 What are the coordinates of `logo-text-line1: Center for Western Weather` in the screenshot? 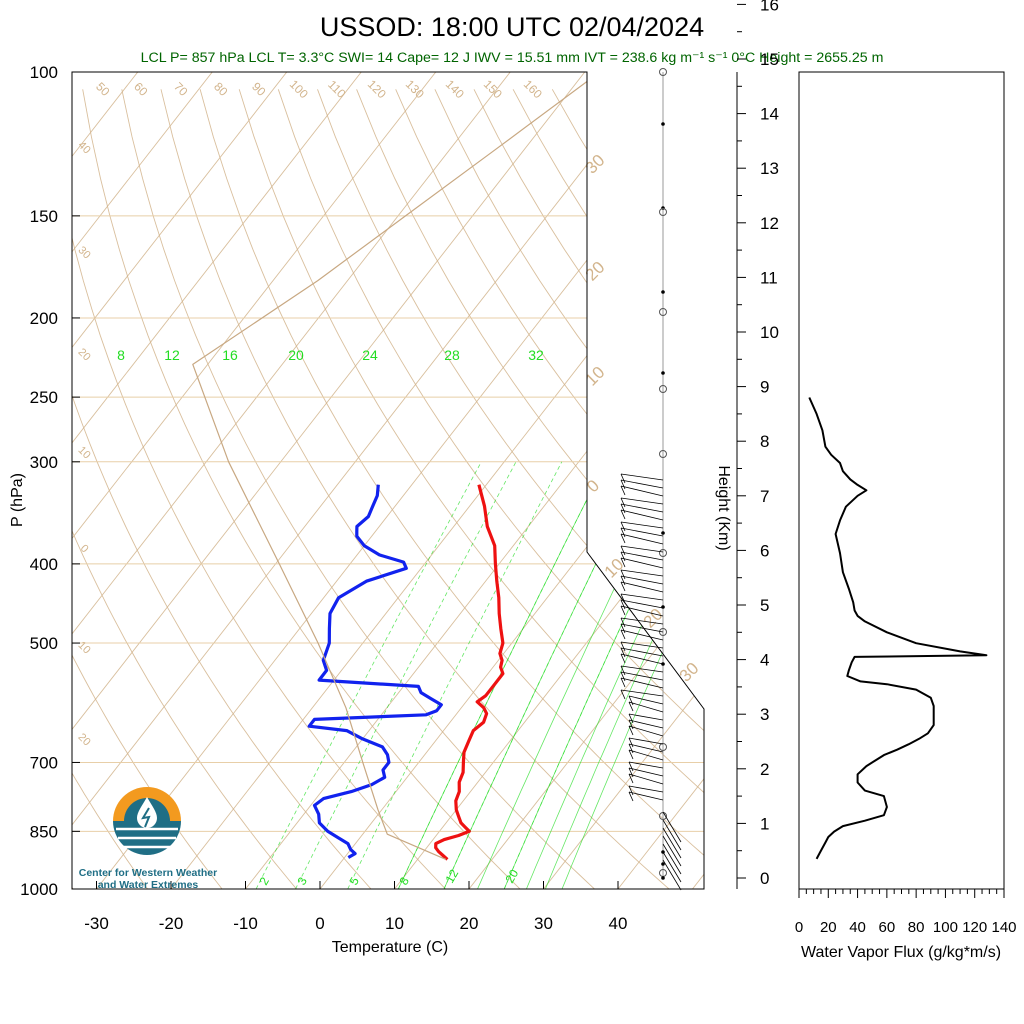 It's located at (148, 873).